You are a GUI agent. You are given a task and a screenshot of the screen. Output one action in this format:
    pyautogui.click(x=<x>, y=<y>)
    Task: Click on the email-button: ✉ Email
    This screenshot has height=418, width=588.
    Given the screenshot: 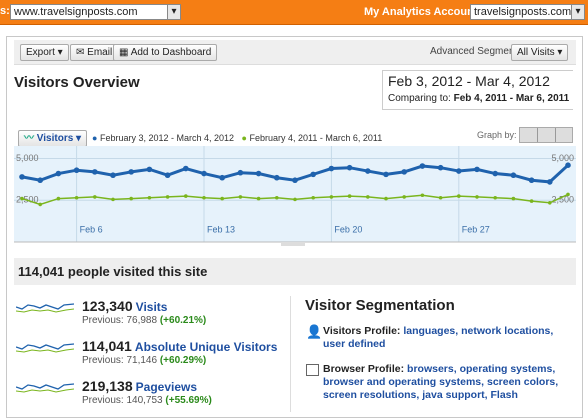 What is the action you would take?
    pyautogui.click(x=94, y=52)
    